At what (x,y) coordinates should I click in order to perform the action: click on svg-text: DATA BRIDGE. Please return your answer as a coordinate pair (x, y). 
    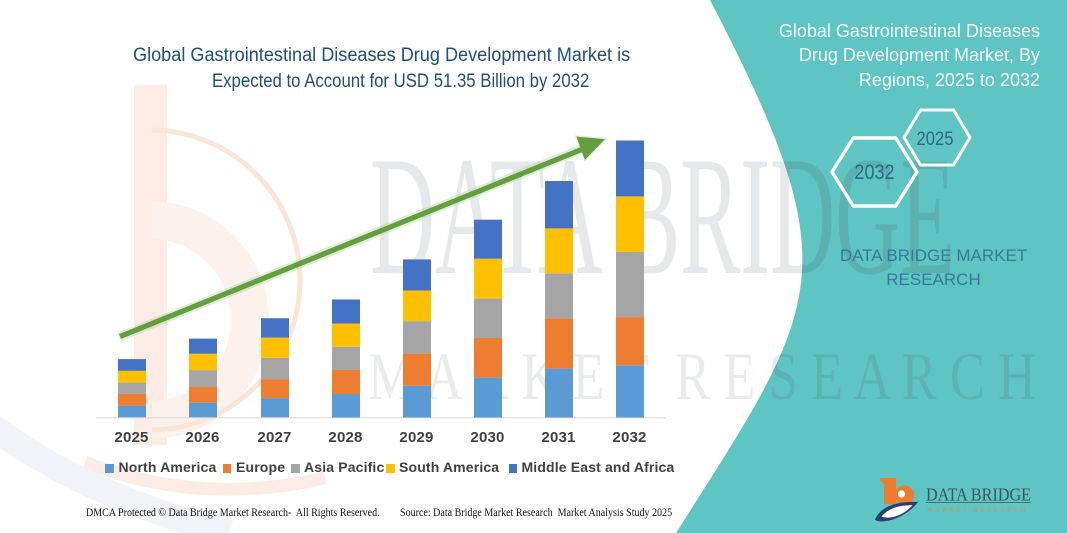
    Looking at the image, I should click on (978, 495).